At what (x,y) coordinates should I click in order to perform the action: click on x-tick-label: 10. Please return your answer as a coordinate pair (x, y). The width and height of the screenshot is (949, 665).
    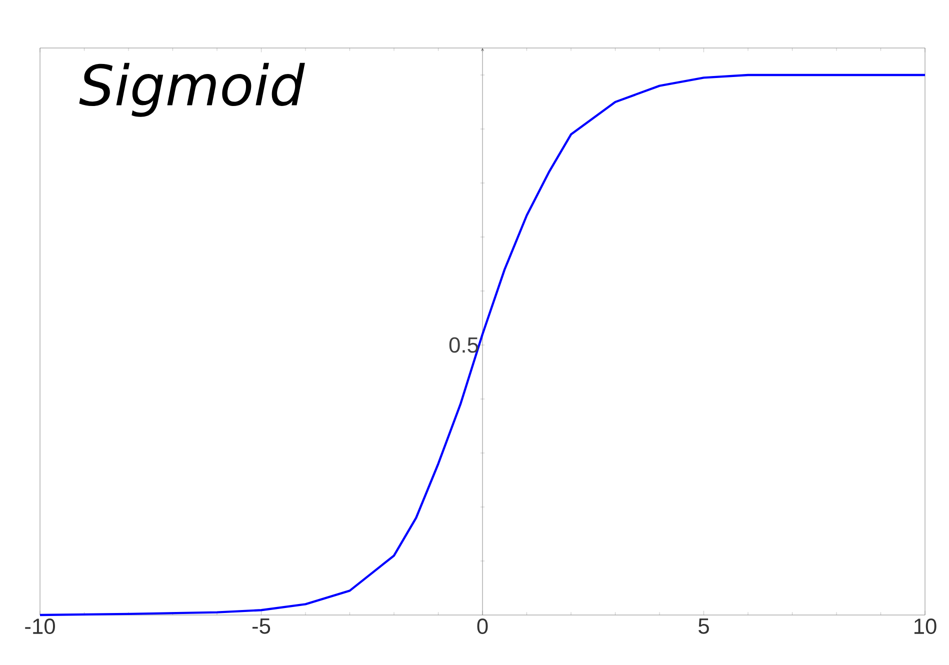
    Looking at the image, I should click on (925, 626).